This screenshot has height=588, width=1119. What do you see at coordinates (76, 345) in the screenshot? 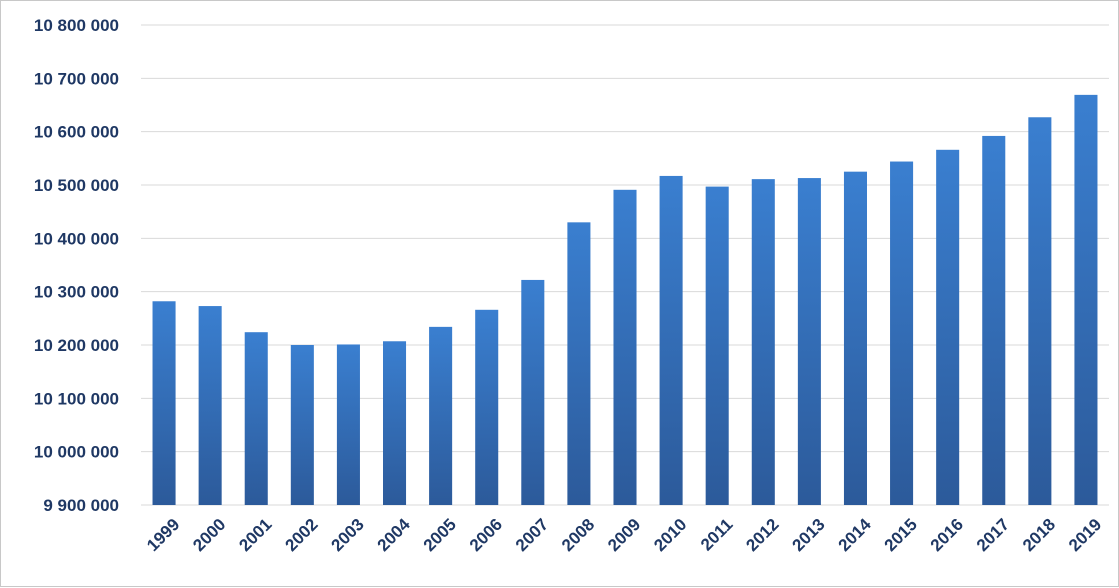
I see `y-tick-label: 10 200 000` at bounding box center [76, 345].